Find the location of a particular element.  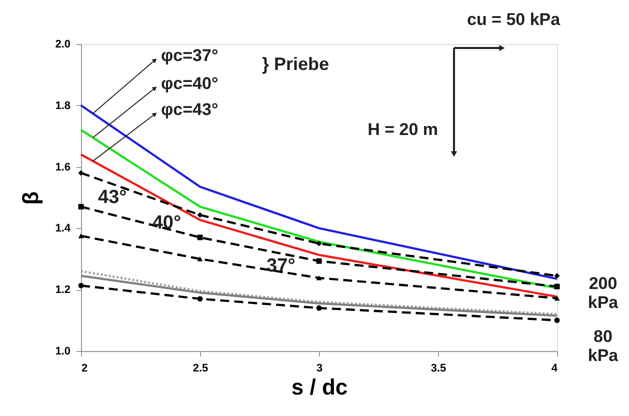

annotation: φc=40° is located at coordinates (189, 83).